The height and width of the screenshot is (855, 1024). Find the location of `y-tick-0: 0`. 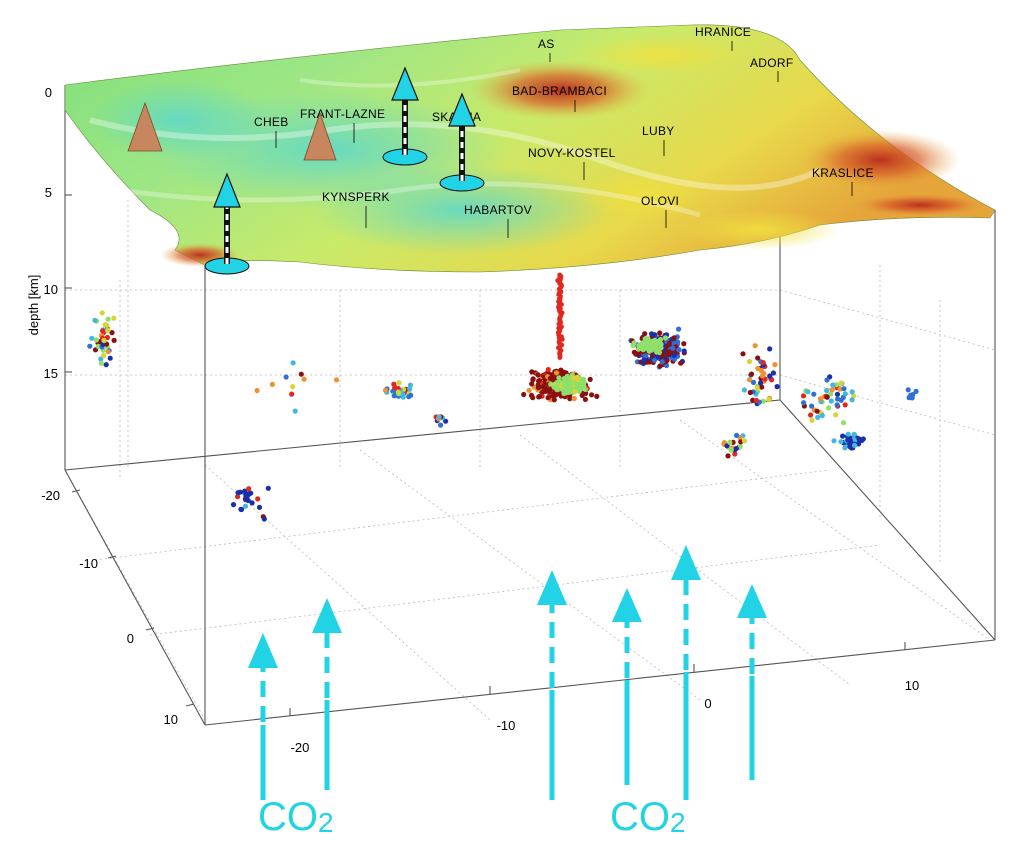

y-tick-0: 0 is located at coordinates (130, 638).